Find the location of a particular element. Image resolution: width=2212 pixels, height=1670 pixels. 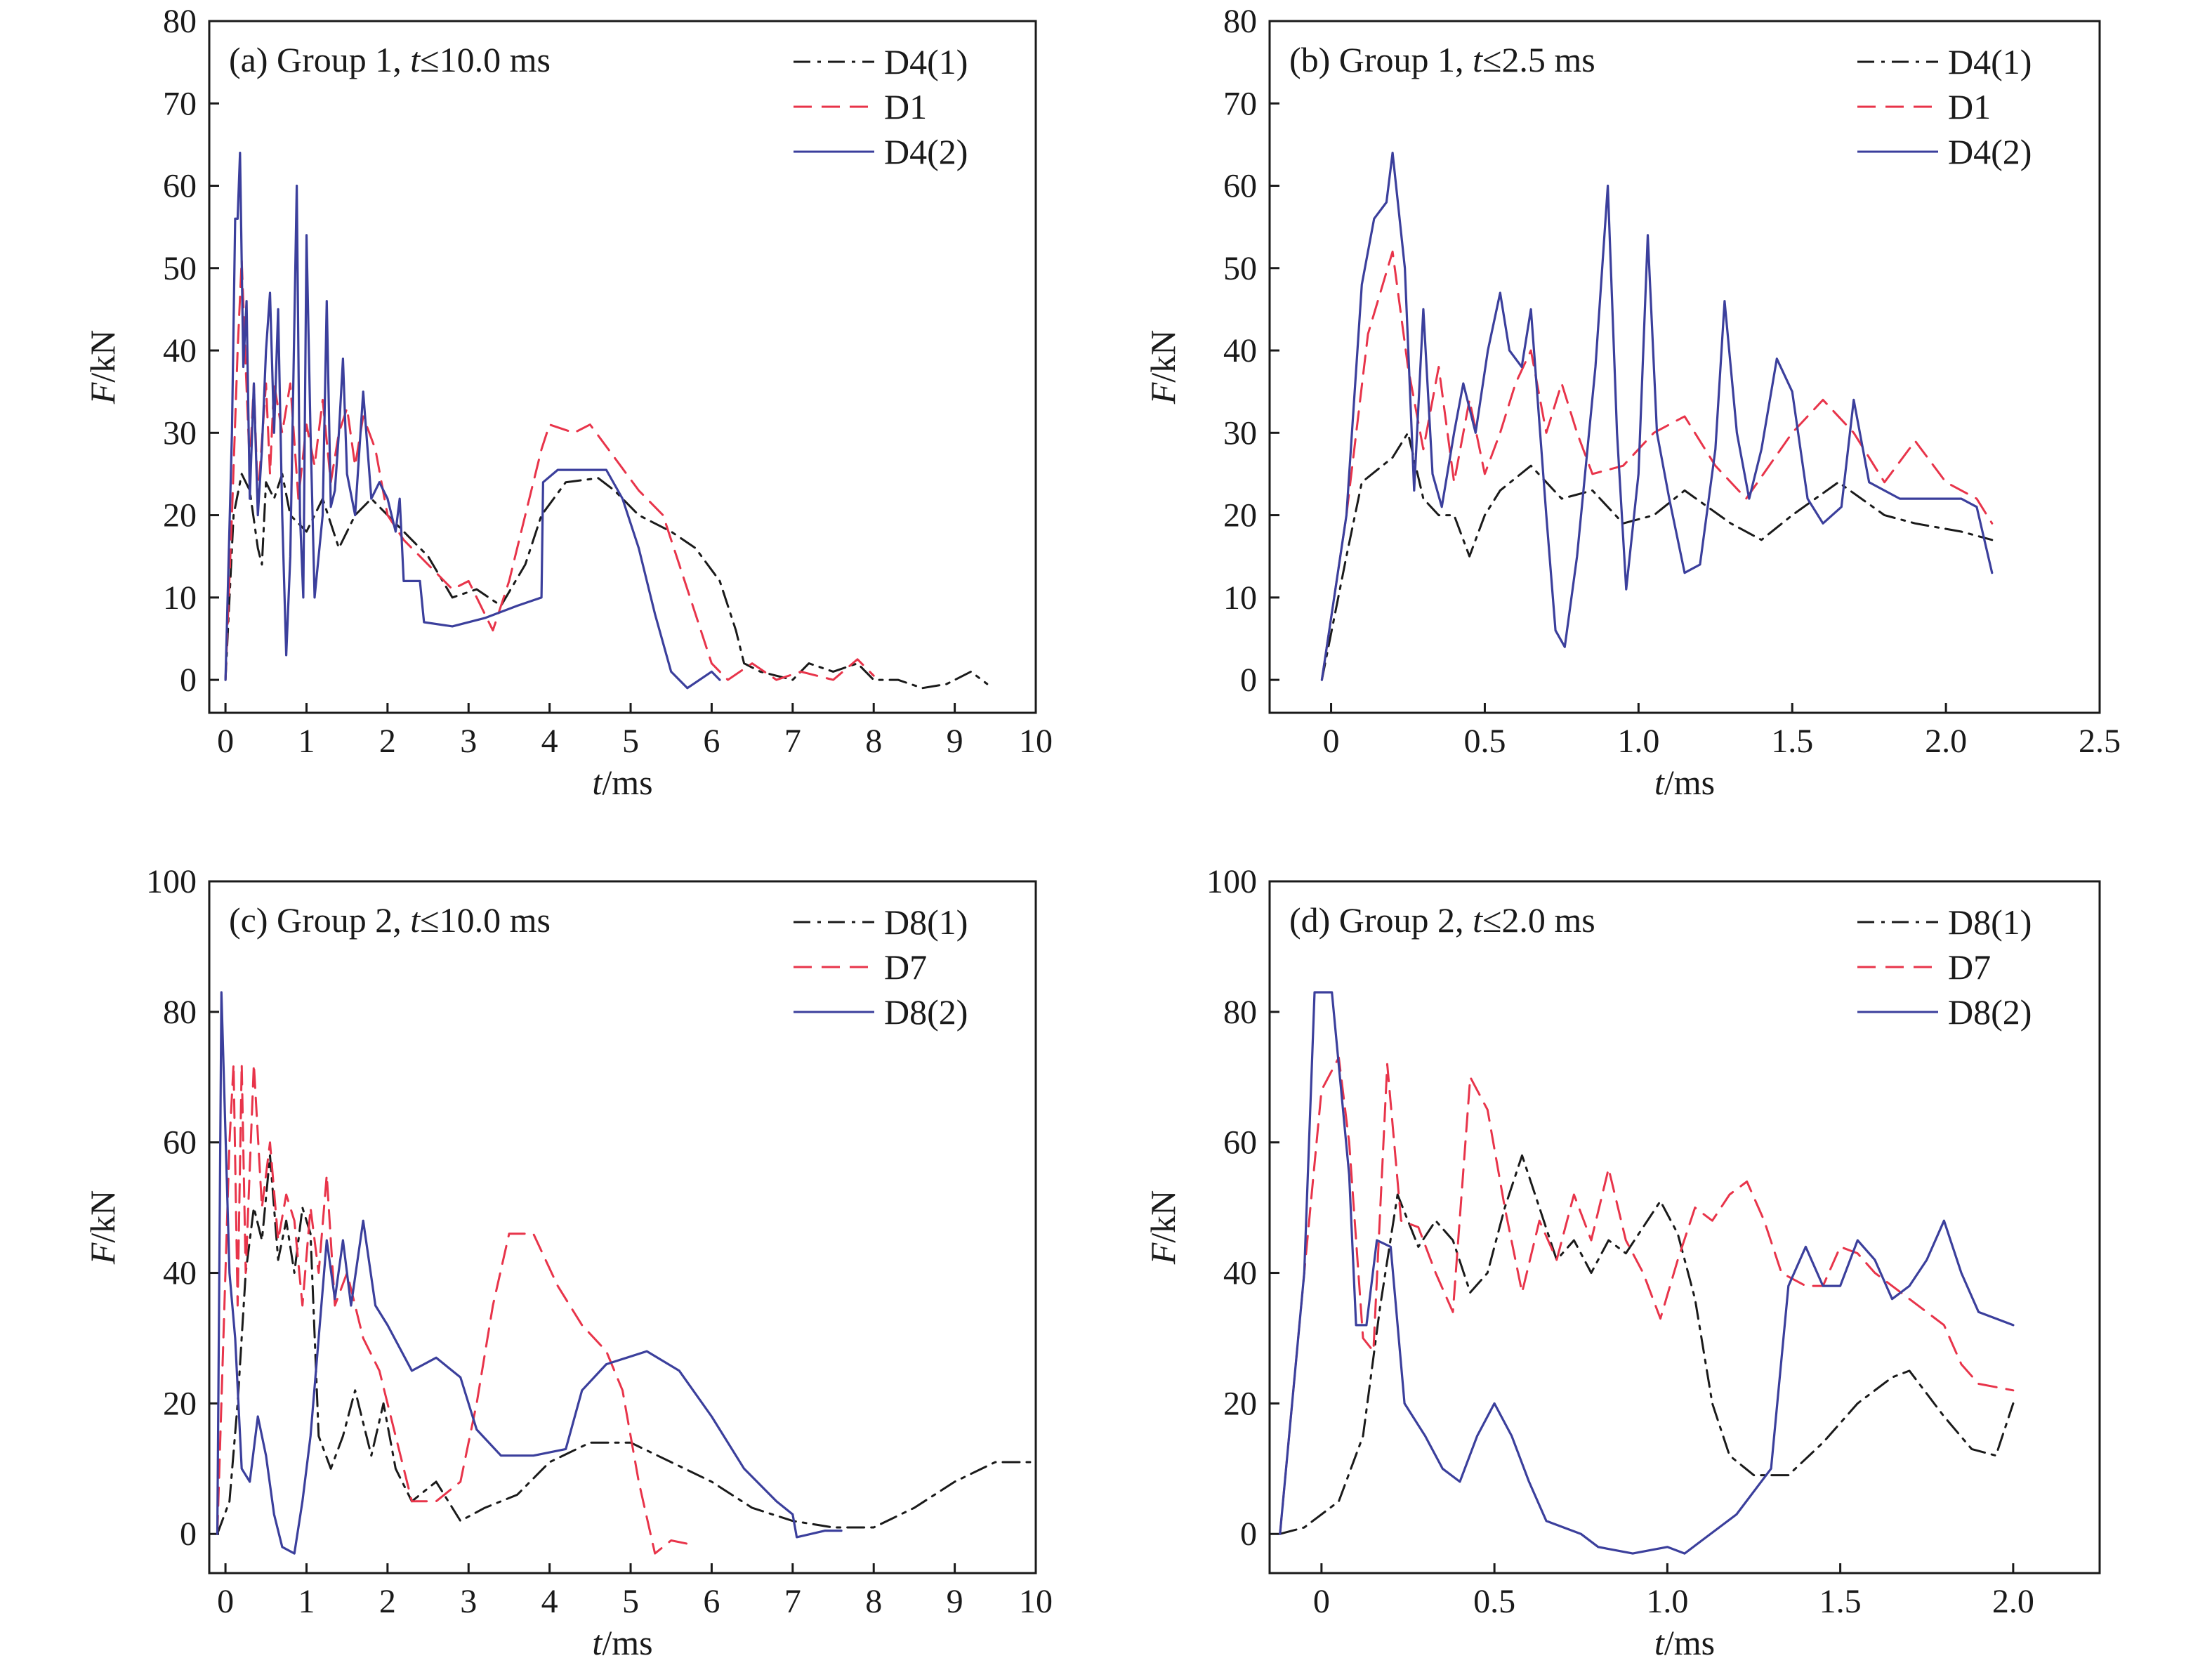

x-tick-label: 6 is located at coordinates (711, 1602).